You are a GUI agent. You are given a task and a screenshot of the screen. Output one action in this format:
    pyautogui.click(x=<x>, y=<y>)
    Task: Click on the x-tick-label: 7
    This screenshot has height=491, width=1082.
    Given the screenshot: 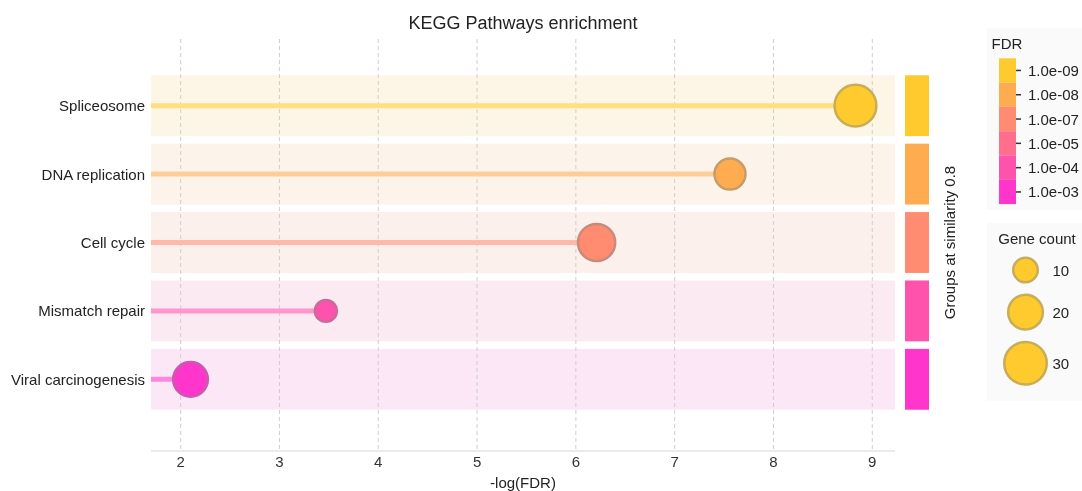 What is the action you would take?
    pyautogui.click(x=674, y=461)
    